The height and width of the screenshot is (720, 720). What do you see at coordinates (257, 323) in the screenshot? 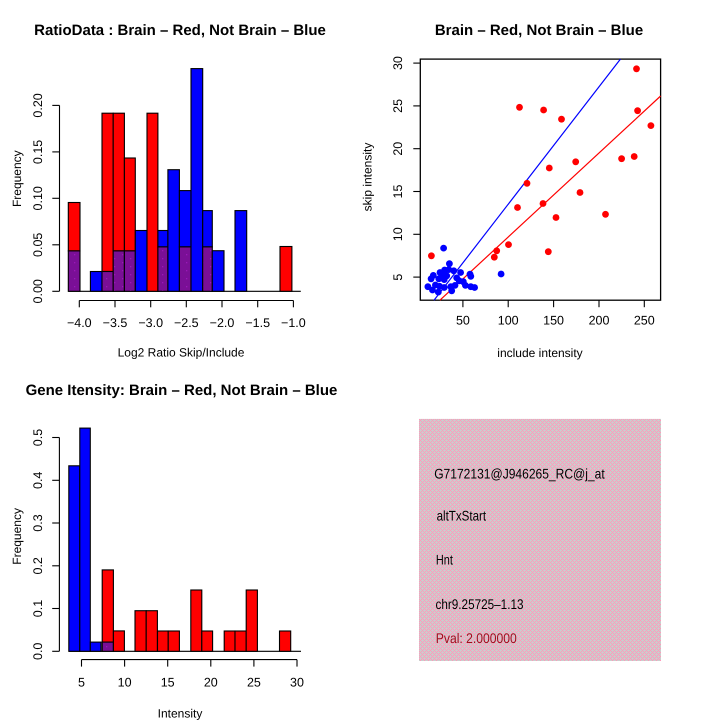
I see `svg-text: −1.5` at bounding box center [257, 323].